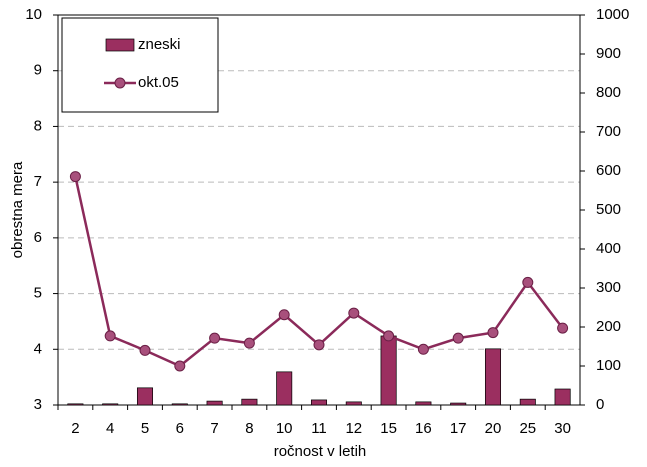  What do you see at coordinates (608, 131) in the screenshot?
I see `y2-tick-label: 700` at bounding box center [608, 131].